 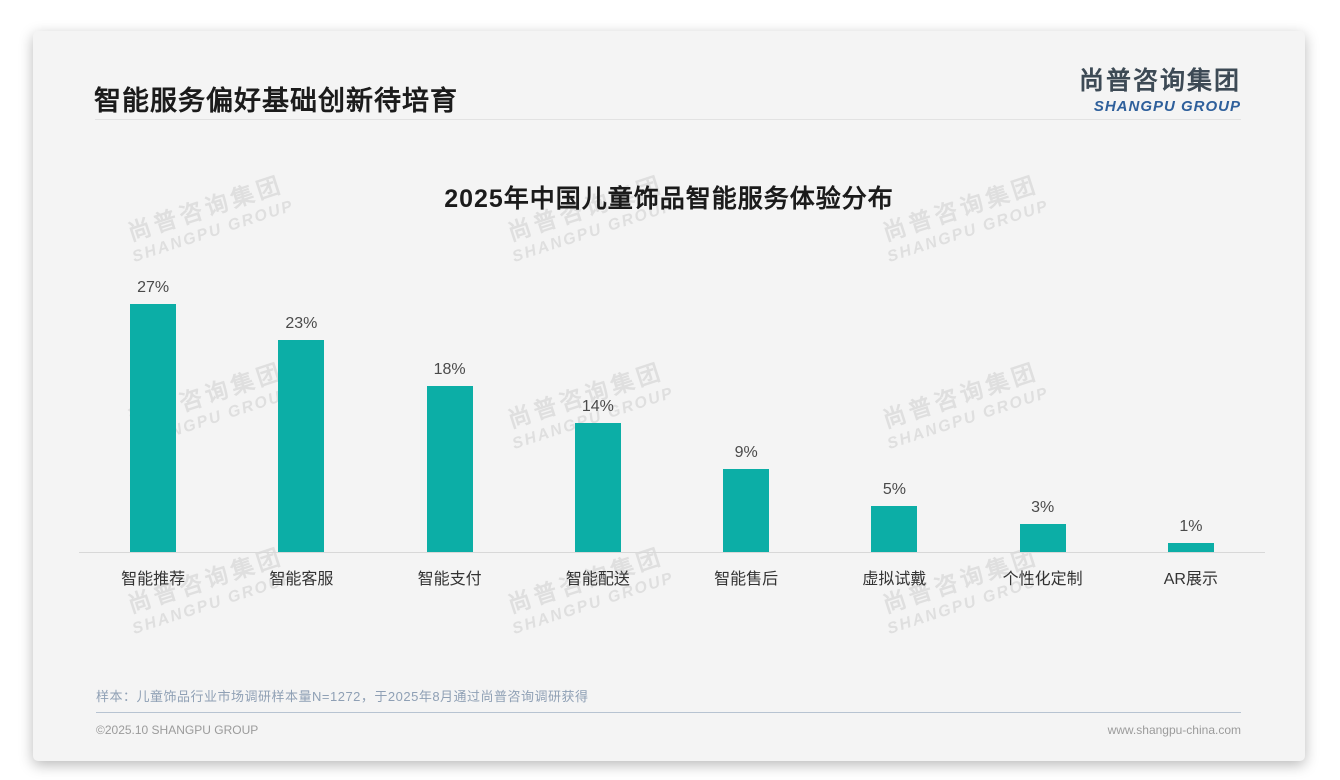 I want to click on footer-divider, so click(x=668, y=712).